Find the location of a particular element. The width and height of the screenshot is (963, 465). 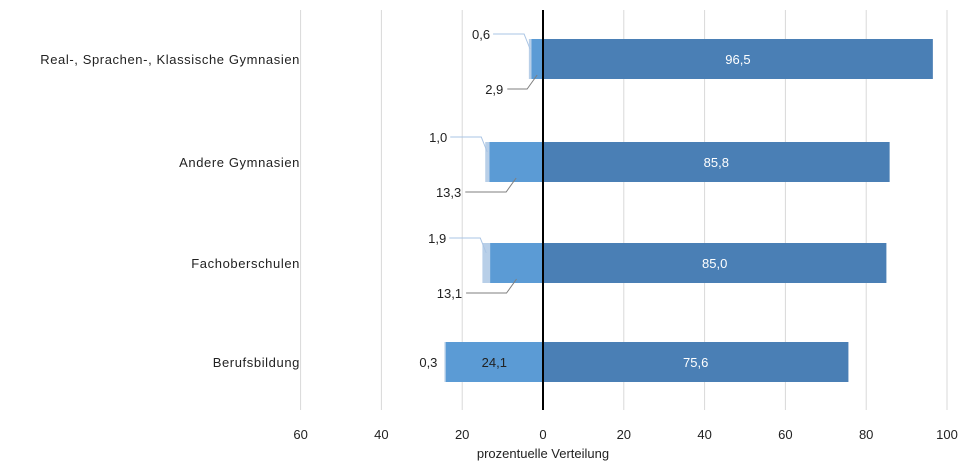

data-label-positive: 75,6 is located at coordinates (695, 362).